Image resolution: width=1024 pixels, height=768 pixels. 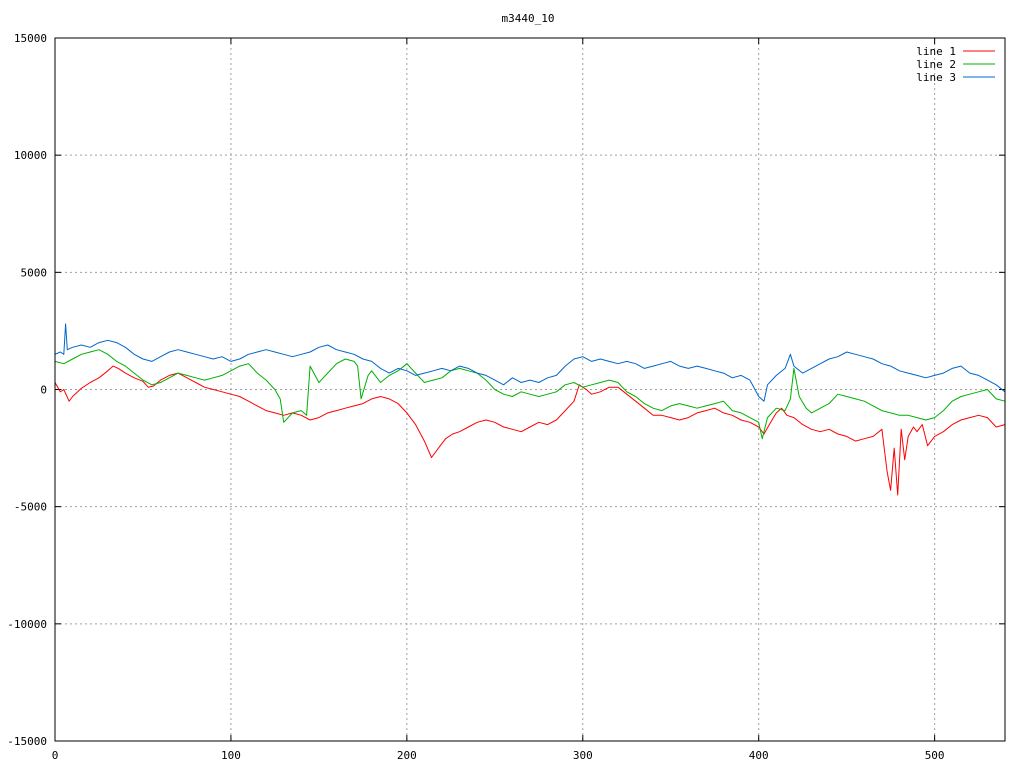 I want to click on legend-label-1: line 1, so click(x=936, y=51).